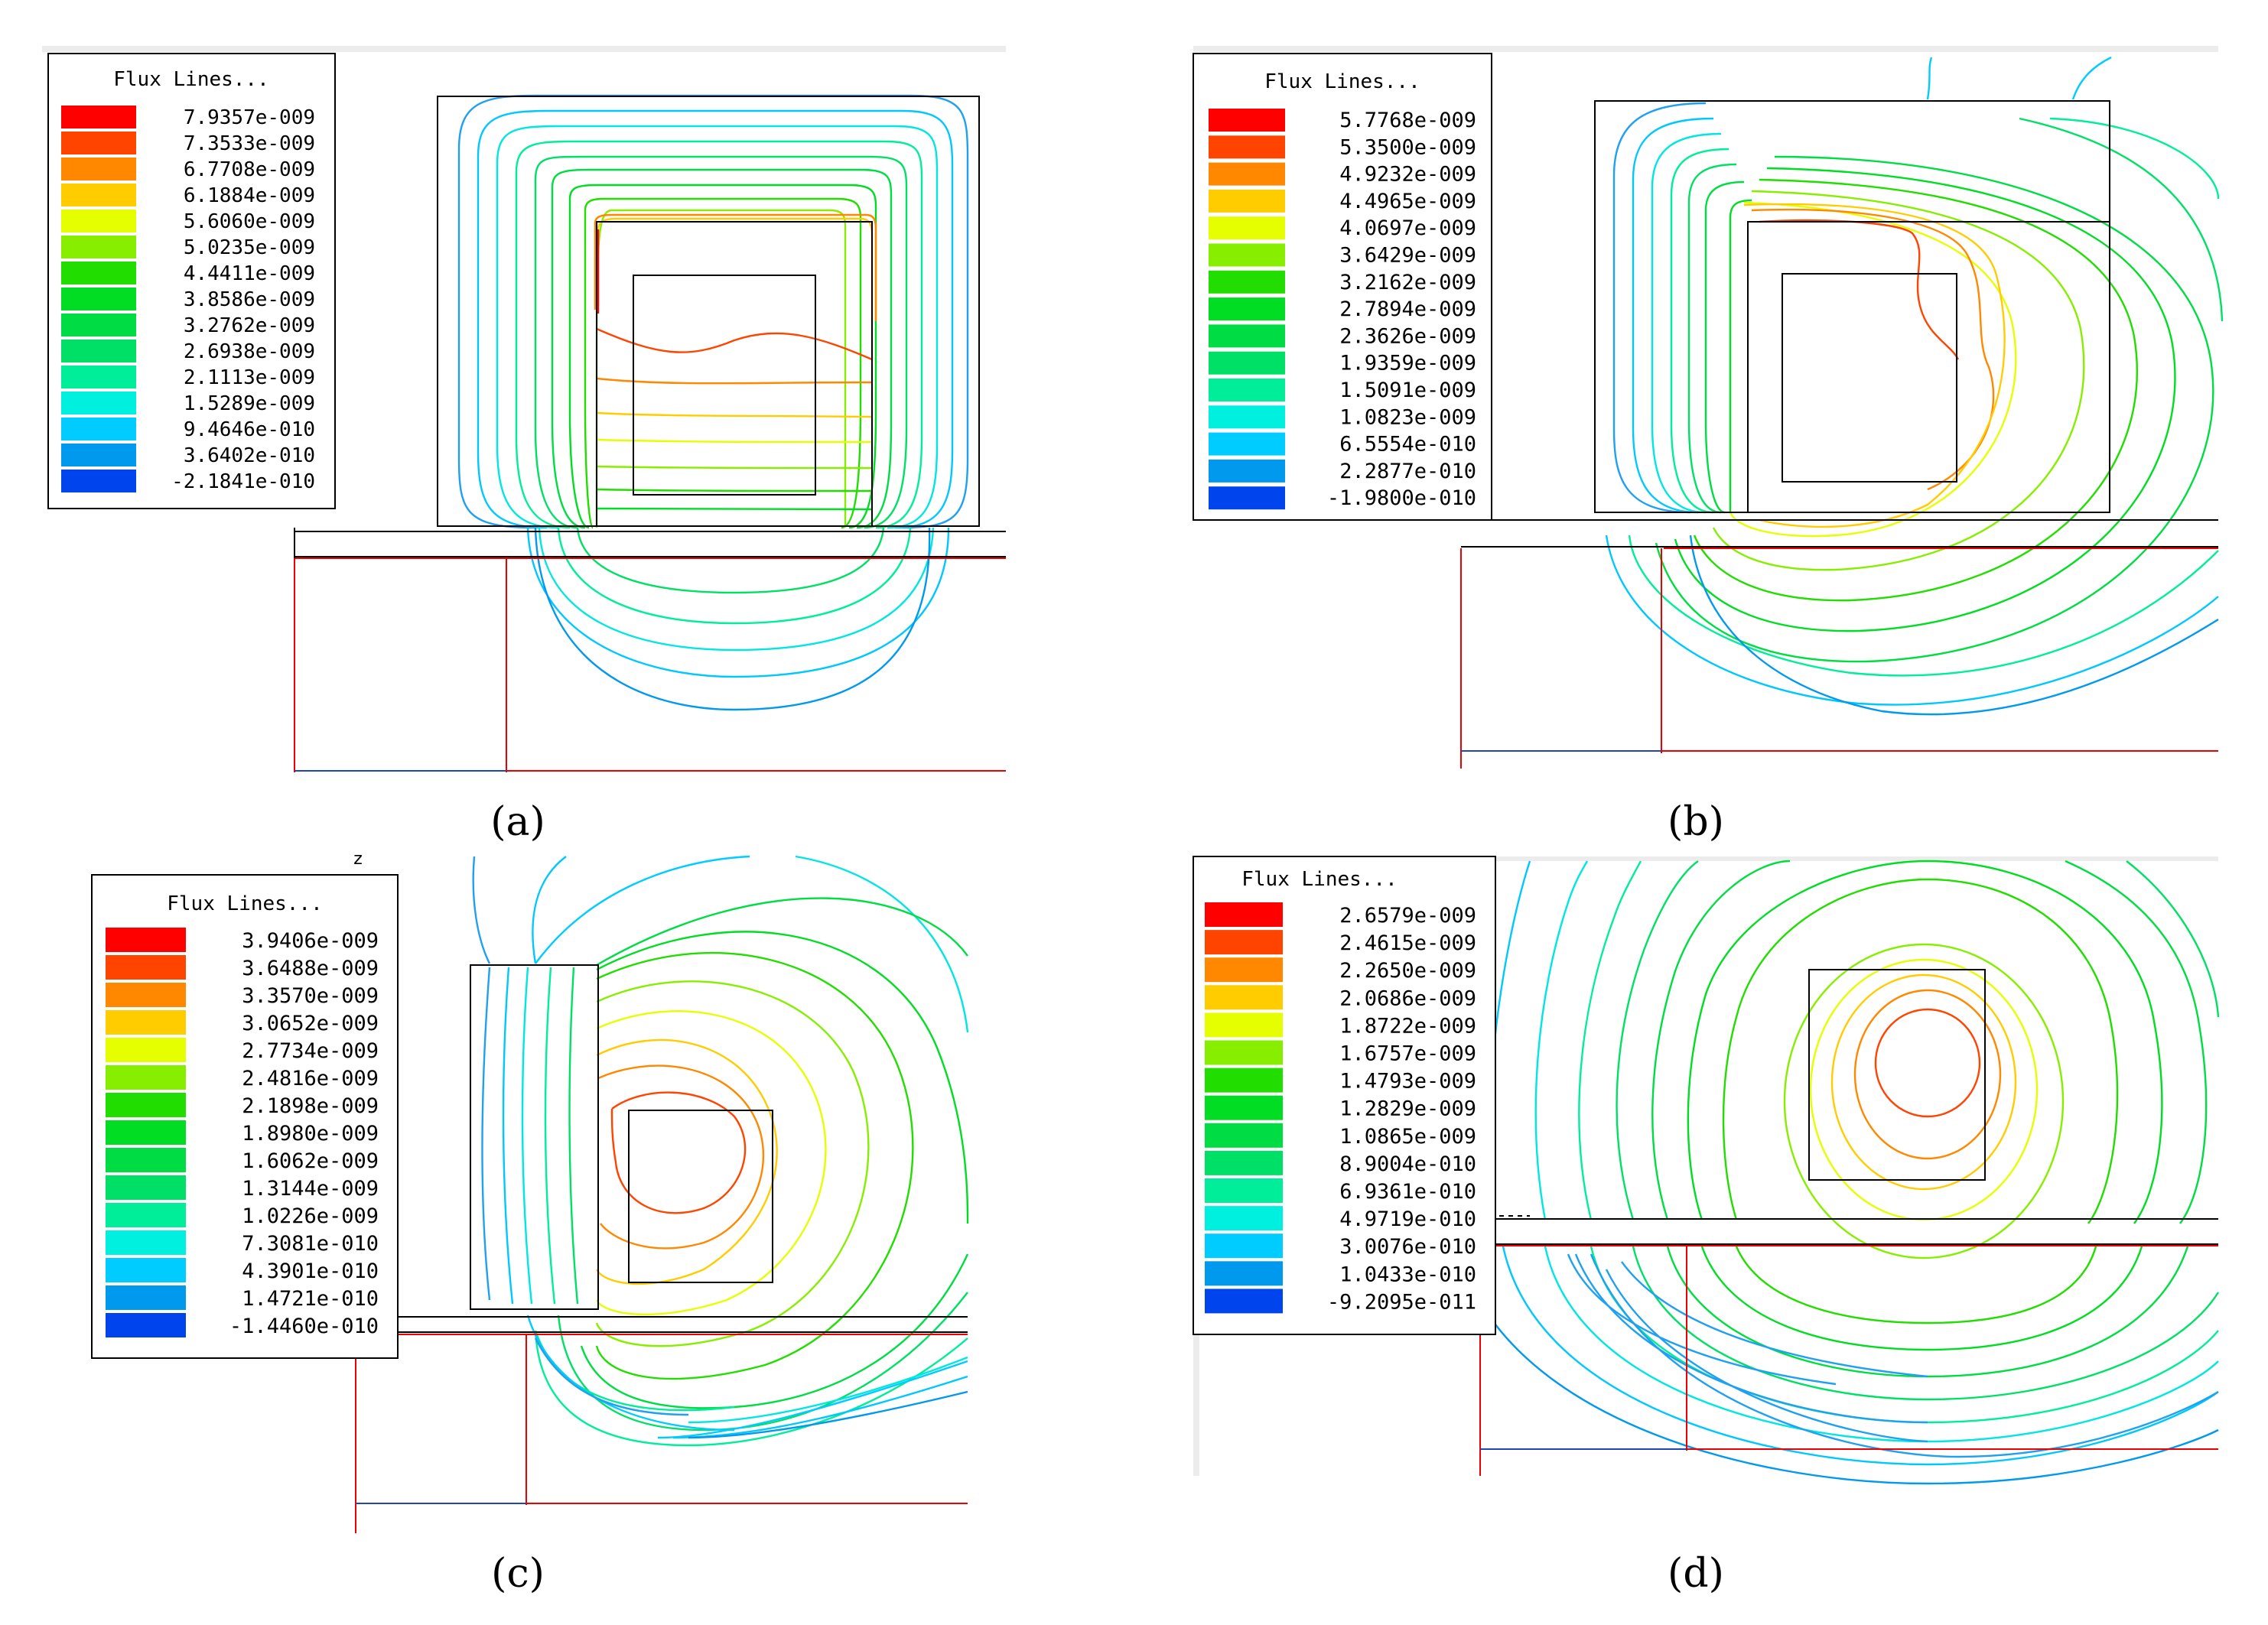 The width and height of the screenshot is (2268, 1625). I want to click on legend-value: 2.4816e-009, so click(310, 1078).